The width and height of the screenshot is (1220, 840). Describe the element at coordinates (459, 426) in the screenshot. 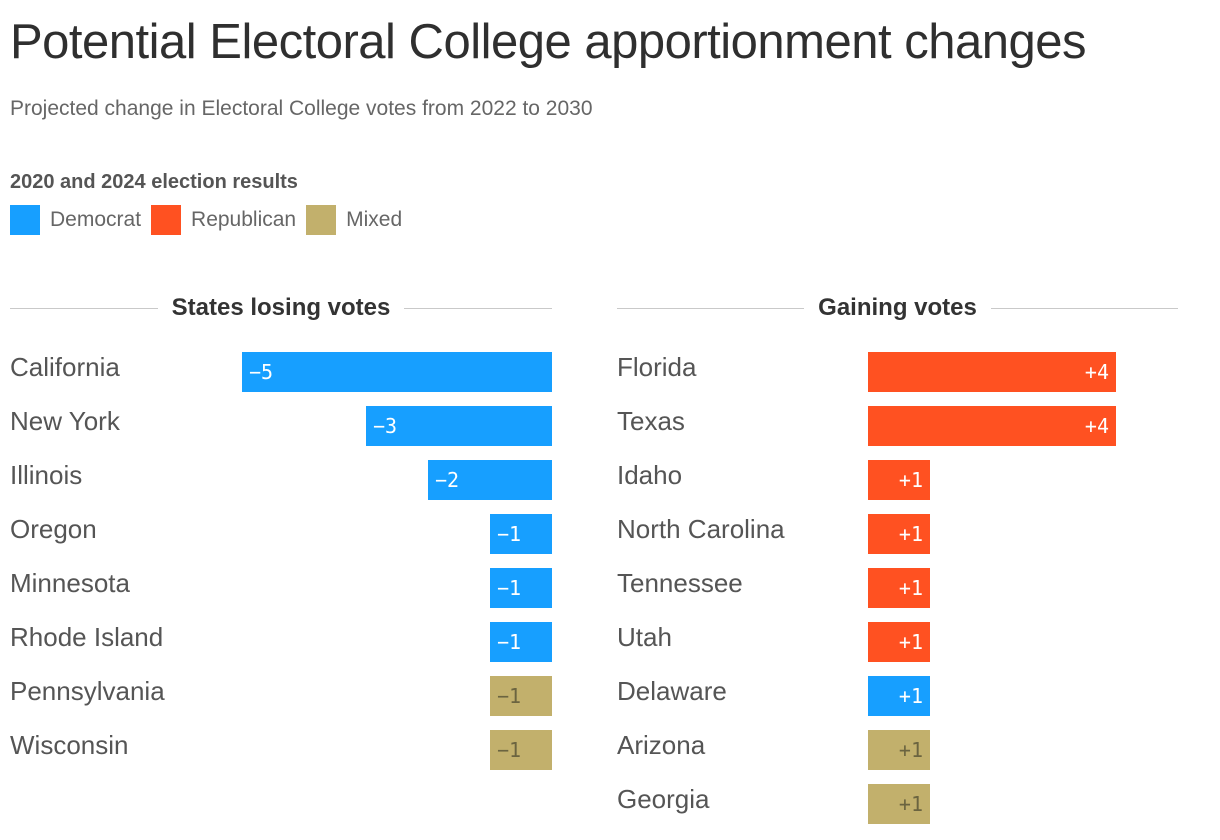

I see `bar: −3` at that location.